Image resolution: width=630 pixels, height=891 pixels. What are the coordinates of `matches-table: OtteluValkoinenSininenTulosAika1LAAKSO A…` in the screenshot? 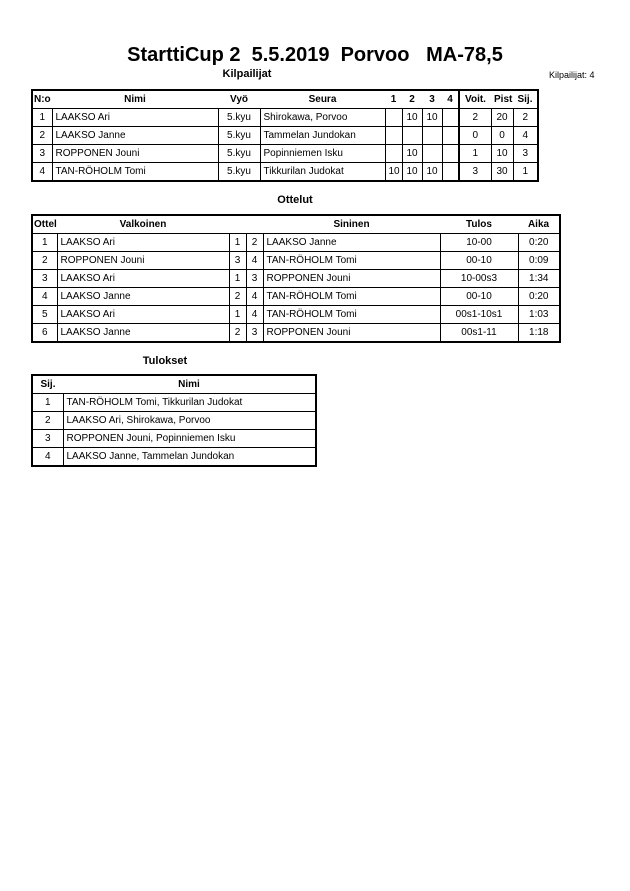 It's located at (296, 278).